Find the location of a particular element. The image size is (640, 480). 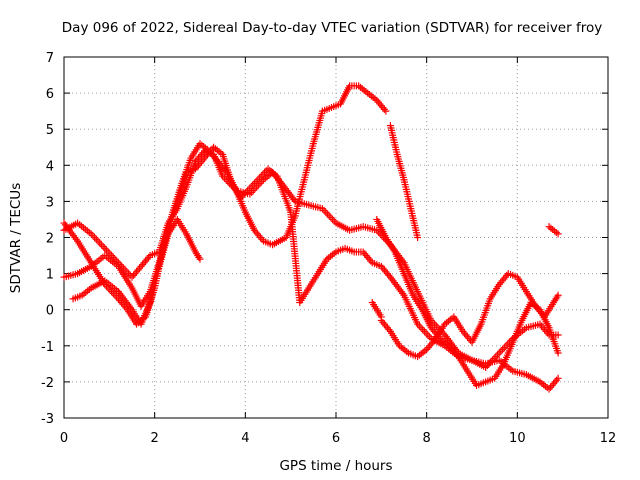

y-tick-label: 4 is located at coordinates (50, 166).